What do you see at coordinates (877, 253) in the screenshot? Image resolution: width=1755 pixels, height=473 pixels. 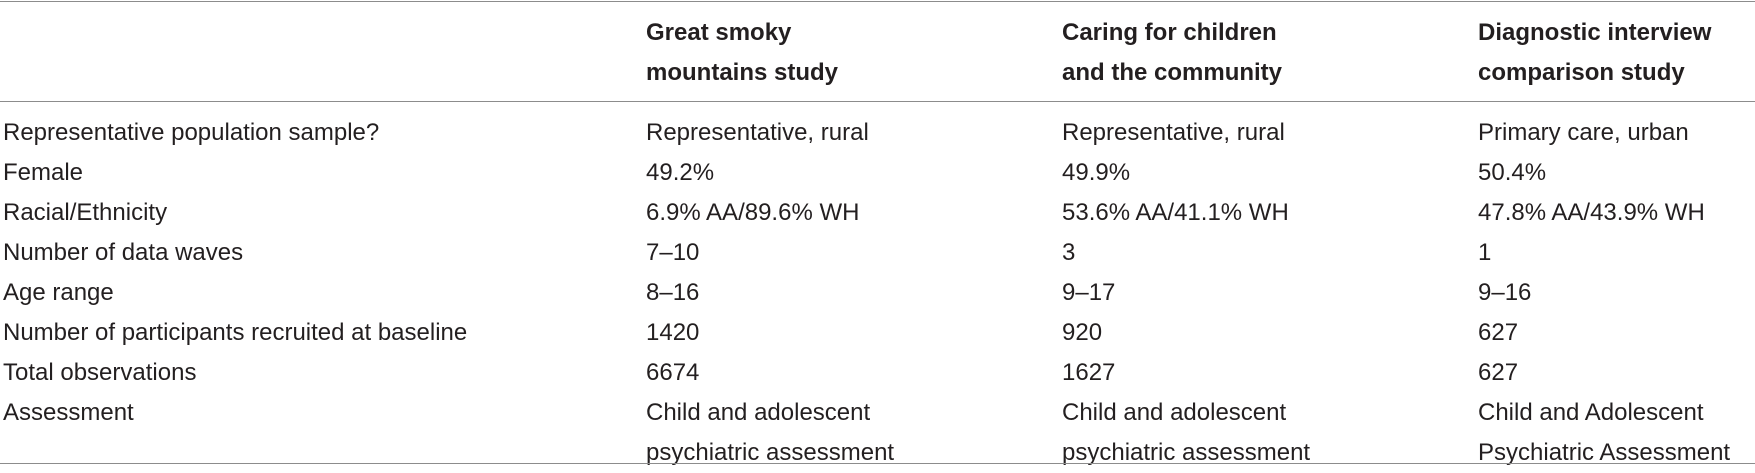 I see `table-row: Number of data waves 7–10 3 1` at bounding box center [877, 253].